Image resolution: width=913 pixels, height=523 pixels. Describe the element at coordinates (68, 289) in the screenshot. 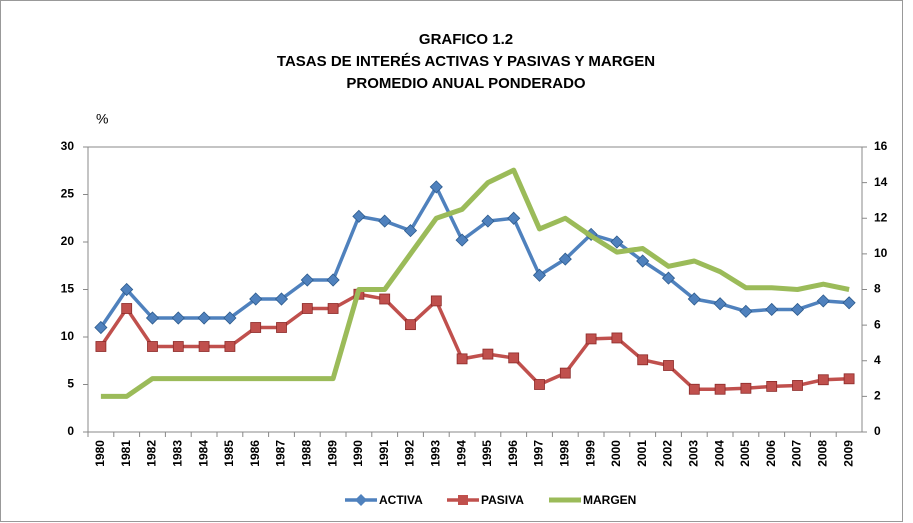

I see `y-tick-label: 15` at that location.